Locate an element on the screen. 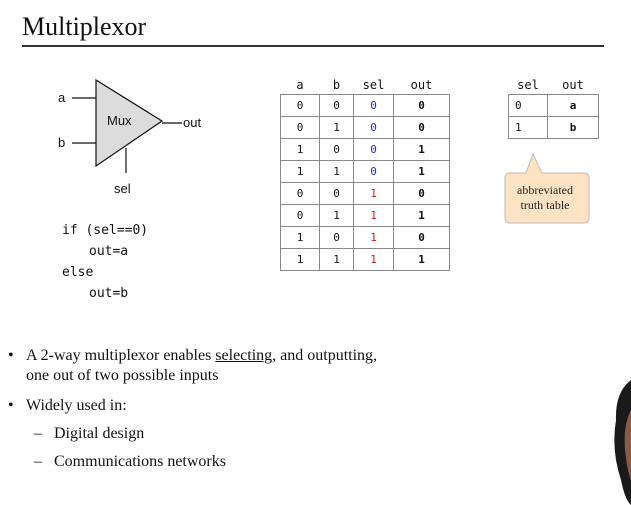 Image resolution: width=631 pixels, height=505 pixels. table-row: 0 1 1 1 is located at coordinates (365, 215).